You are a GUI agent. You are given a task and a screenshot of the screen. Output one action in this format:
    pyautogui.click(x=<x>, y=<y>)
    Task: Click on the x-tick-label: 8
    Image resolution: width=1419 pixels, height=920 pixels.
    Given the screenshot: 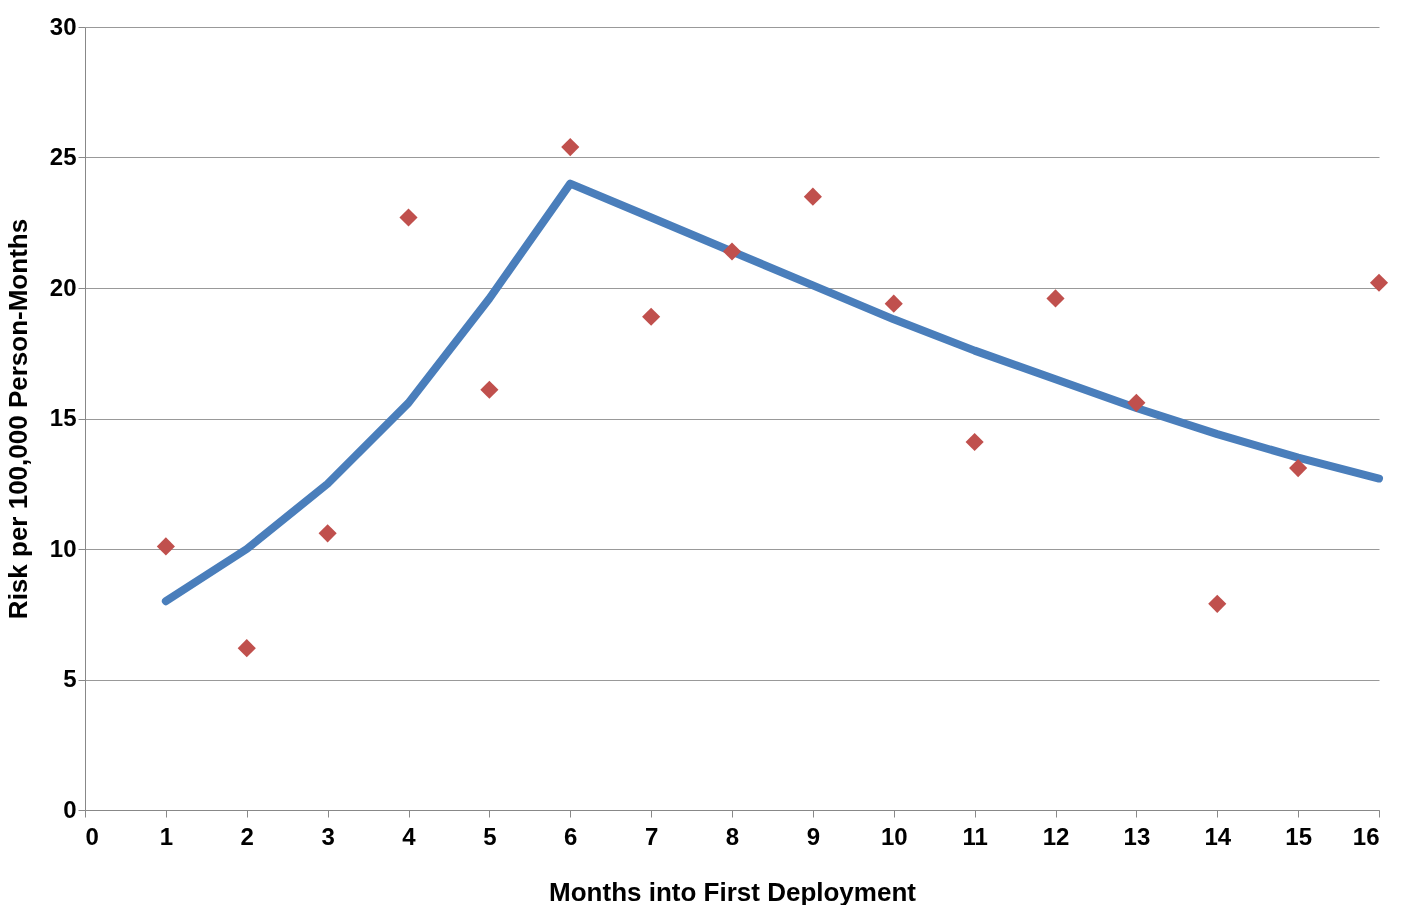 What is the action you would take?
    pyautogui.click(x=732, y=836)
    